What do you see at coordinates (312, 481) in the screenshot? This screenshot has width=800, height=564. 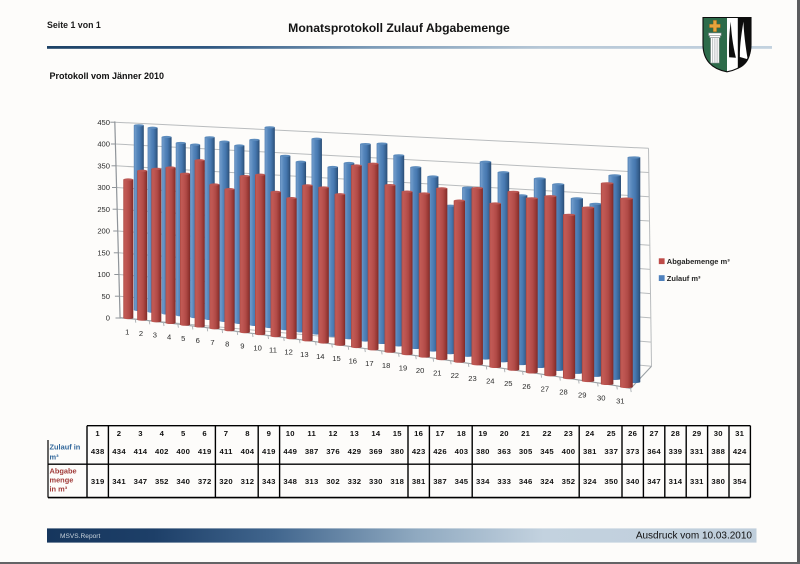 I see `svg-text: 313` at bounding box center [312, 481].